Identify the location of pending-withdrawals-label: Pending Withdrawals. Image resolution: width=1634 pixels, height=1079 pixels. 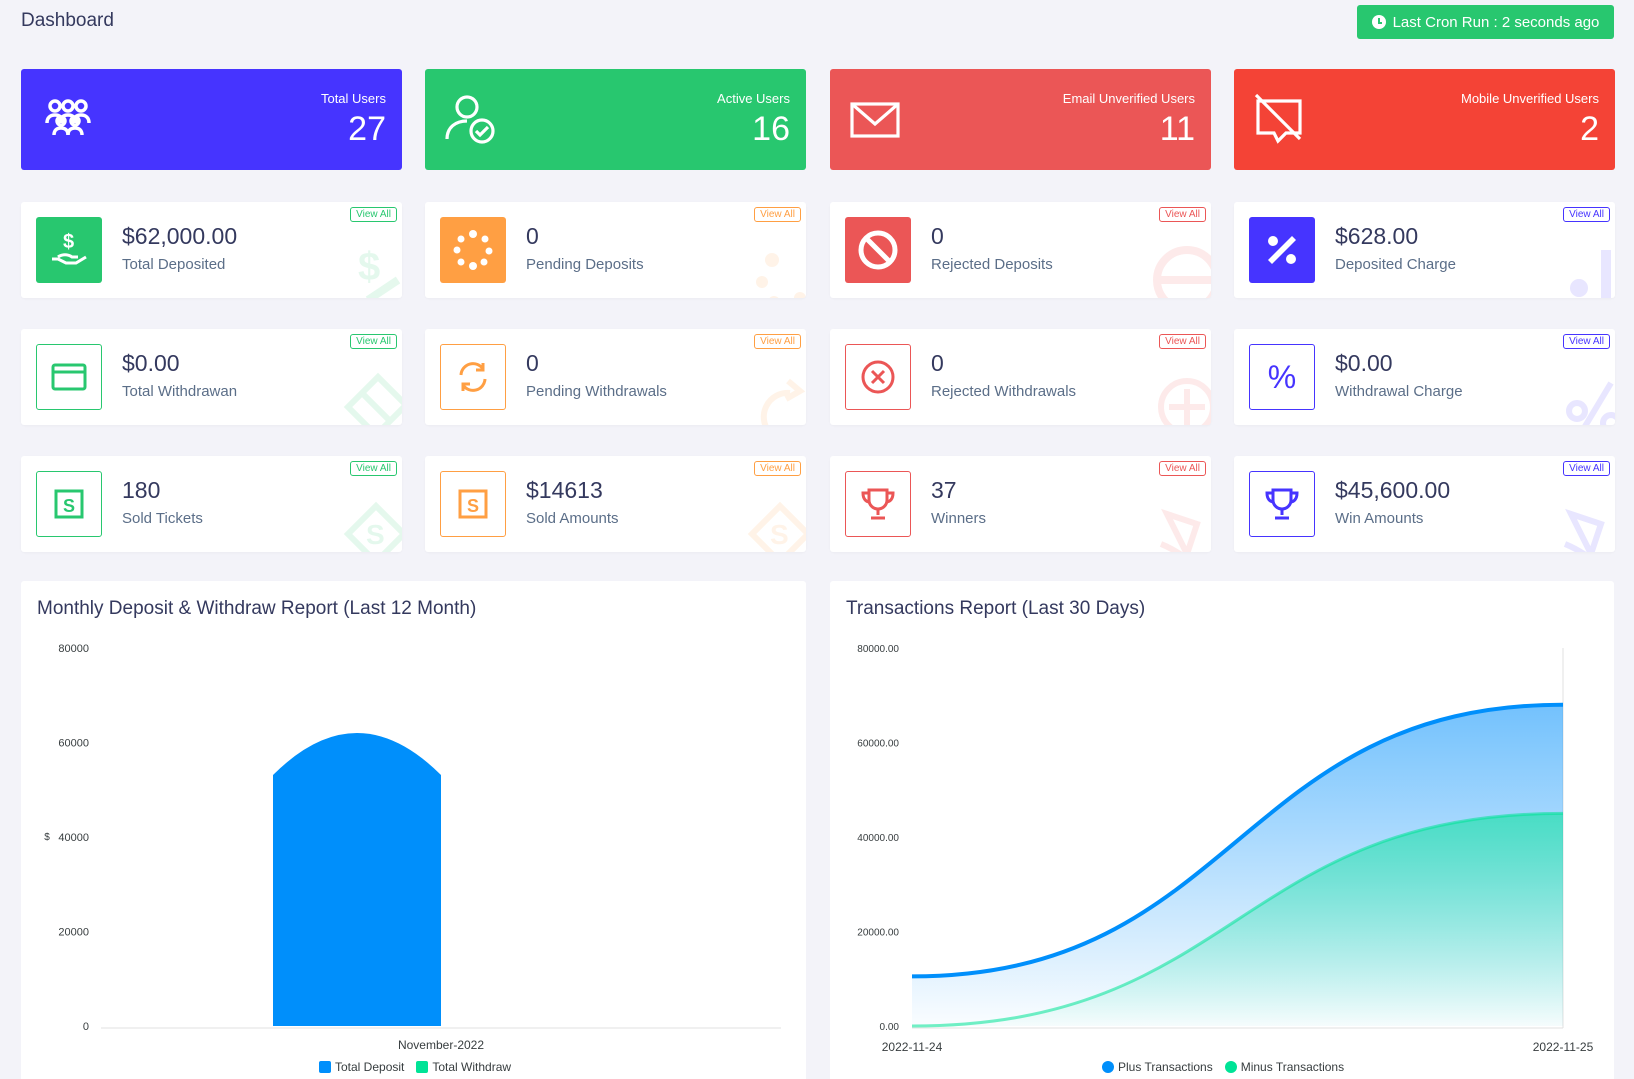
(596, 391).